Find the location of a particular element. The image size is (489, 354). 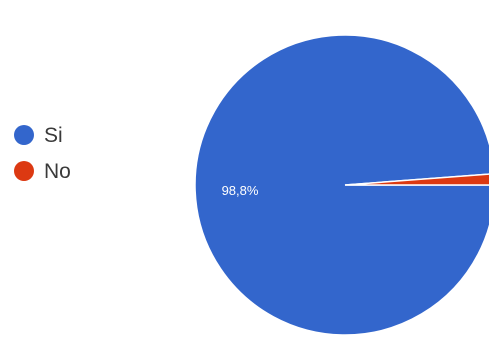

legend-swatch-no is located at coordinates (24, 171).